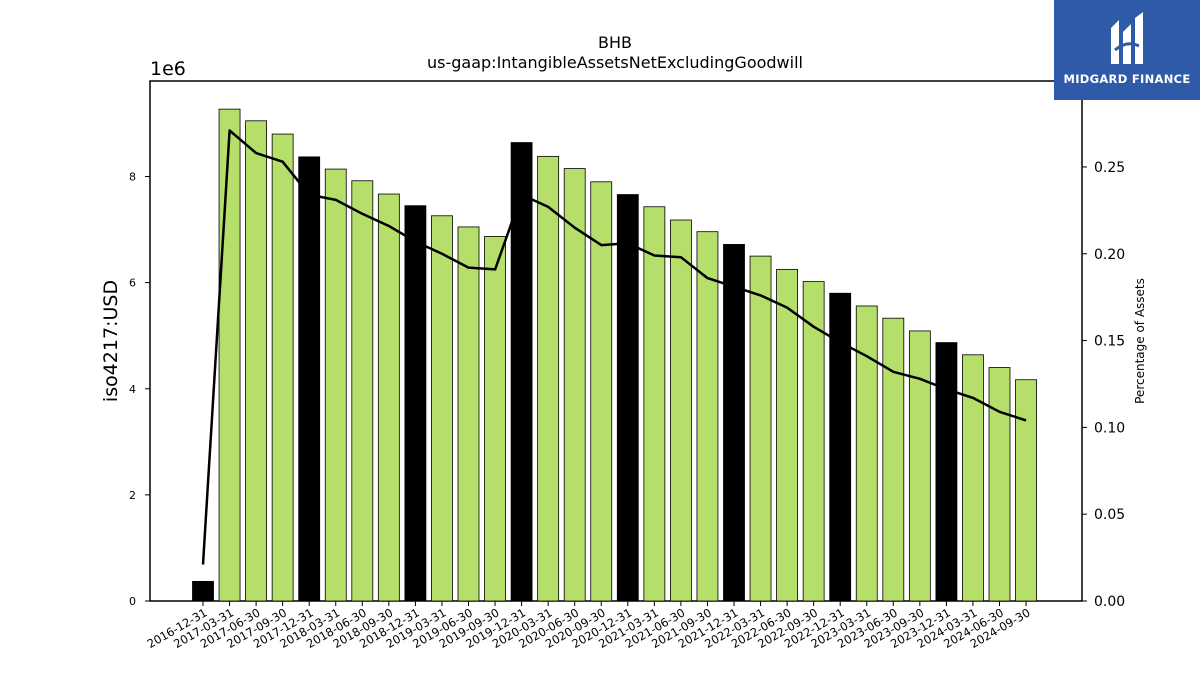  I want to click on y2-tick-label: 0.20, so click(1109, 255).